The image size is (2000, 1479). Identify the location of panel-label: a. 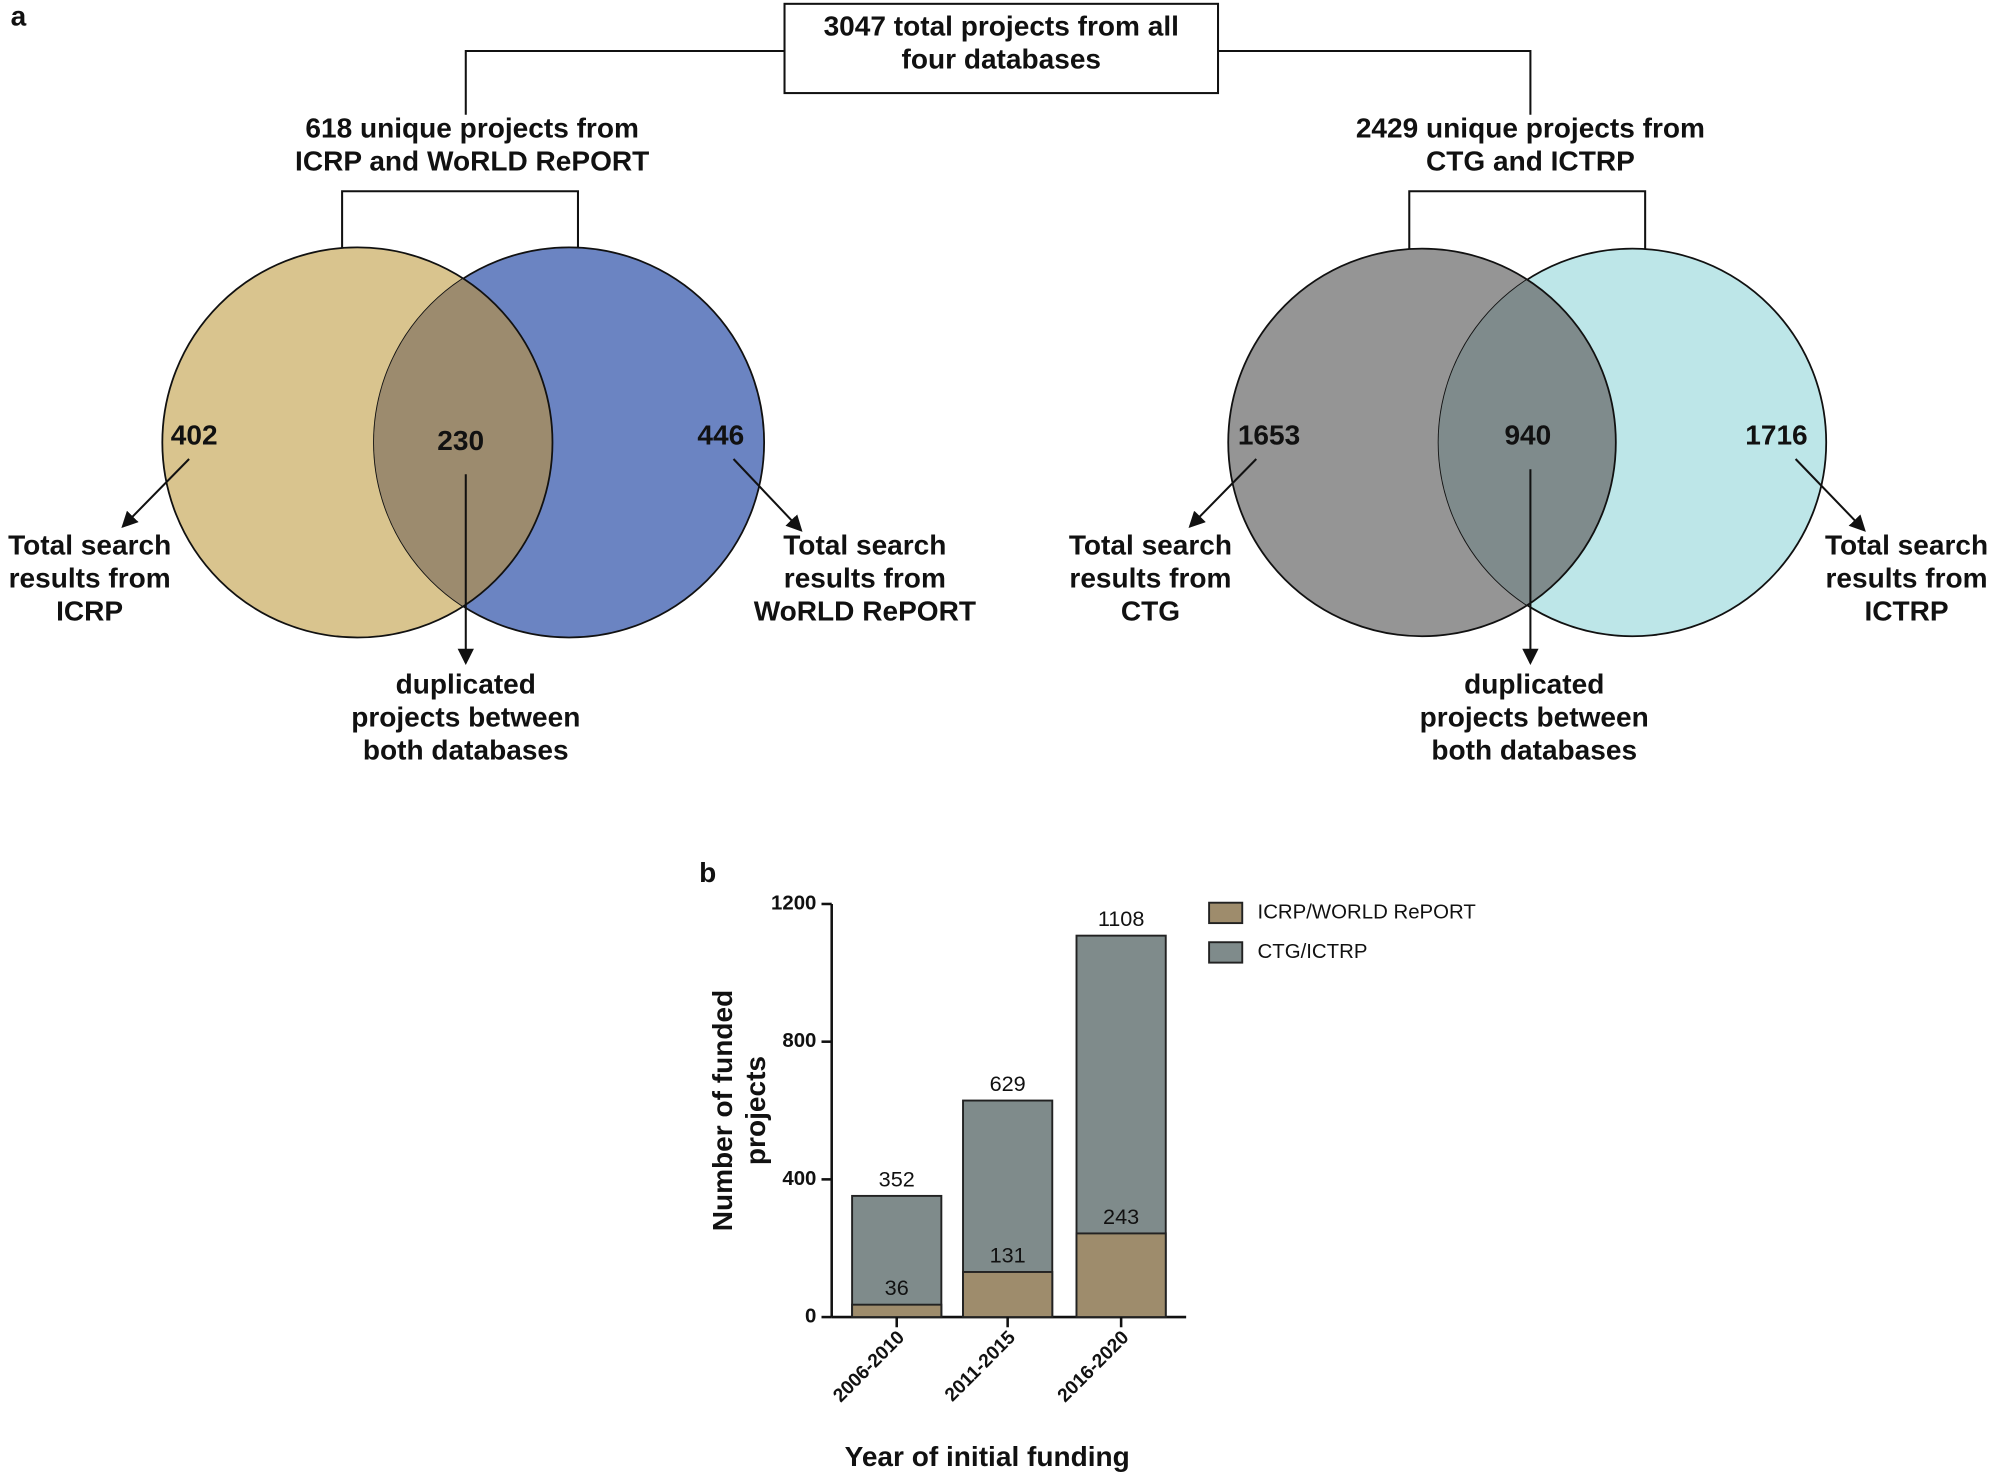
(19, 15).